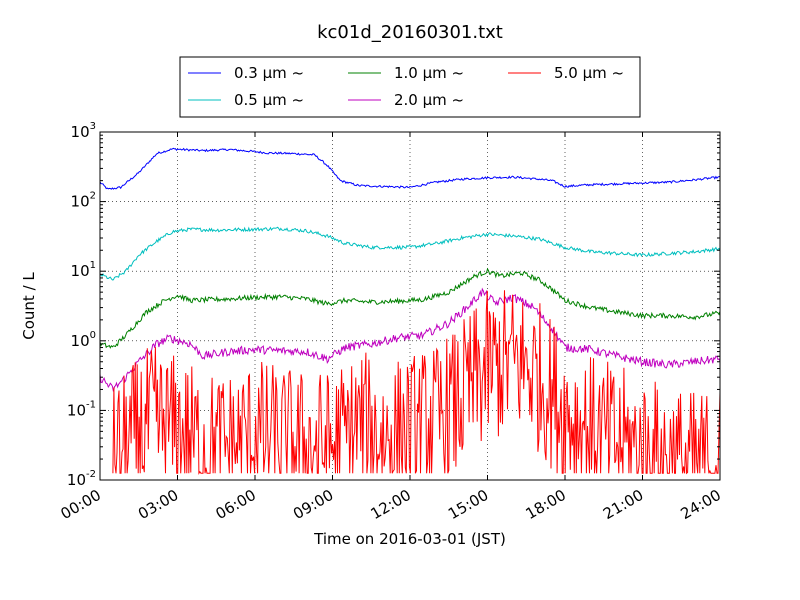 The width and height of the screenshot is (800, 600). What do you see at coordinates (429, 73) in the screenshot?
I see `legend-label: 1.0 μm ~` at bounding box center [429, 73].